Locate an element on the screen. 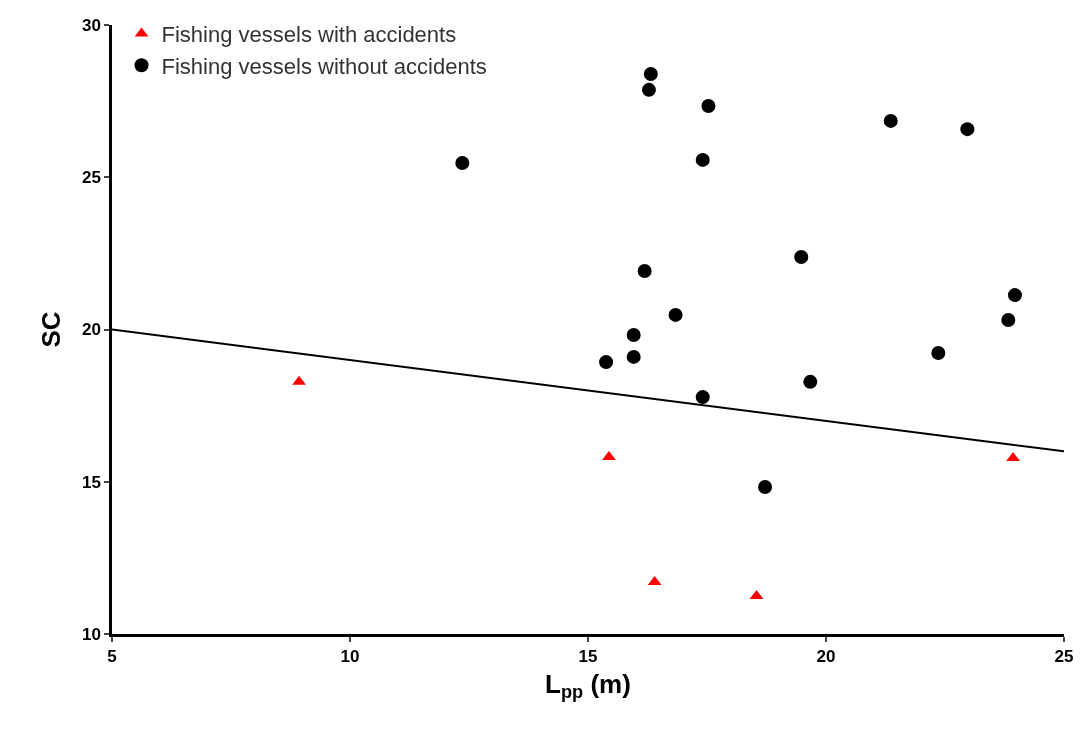 The width and height of the screenshot is (1085, 731). x-axis-title: L$_{pp}$ (m) is located at coordinates (588, 685).